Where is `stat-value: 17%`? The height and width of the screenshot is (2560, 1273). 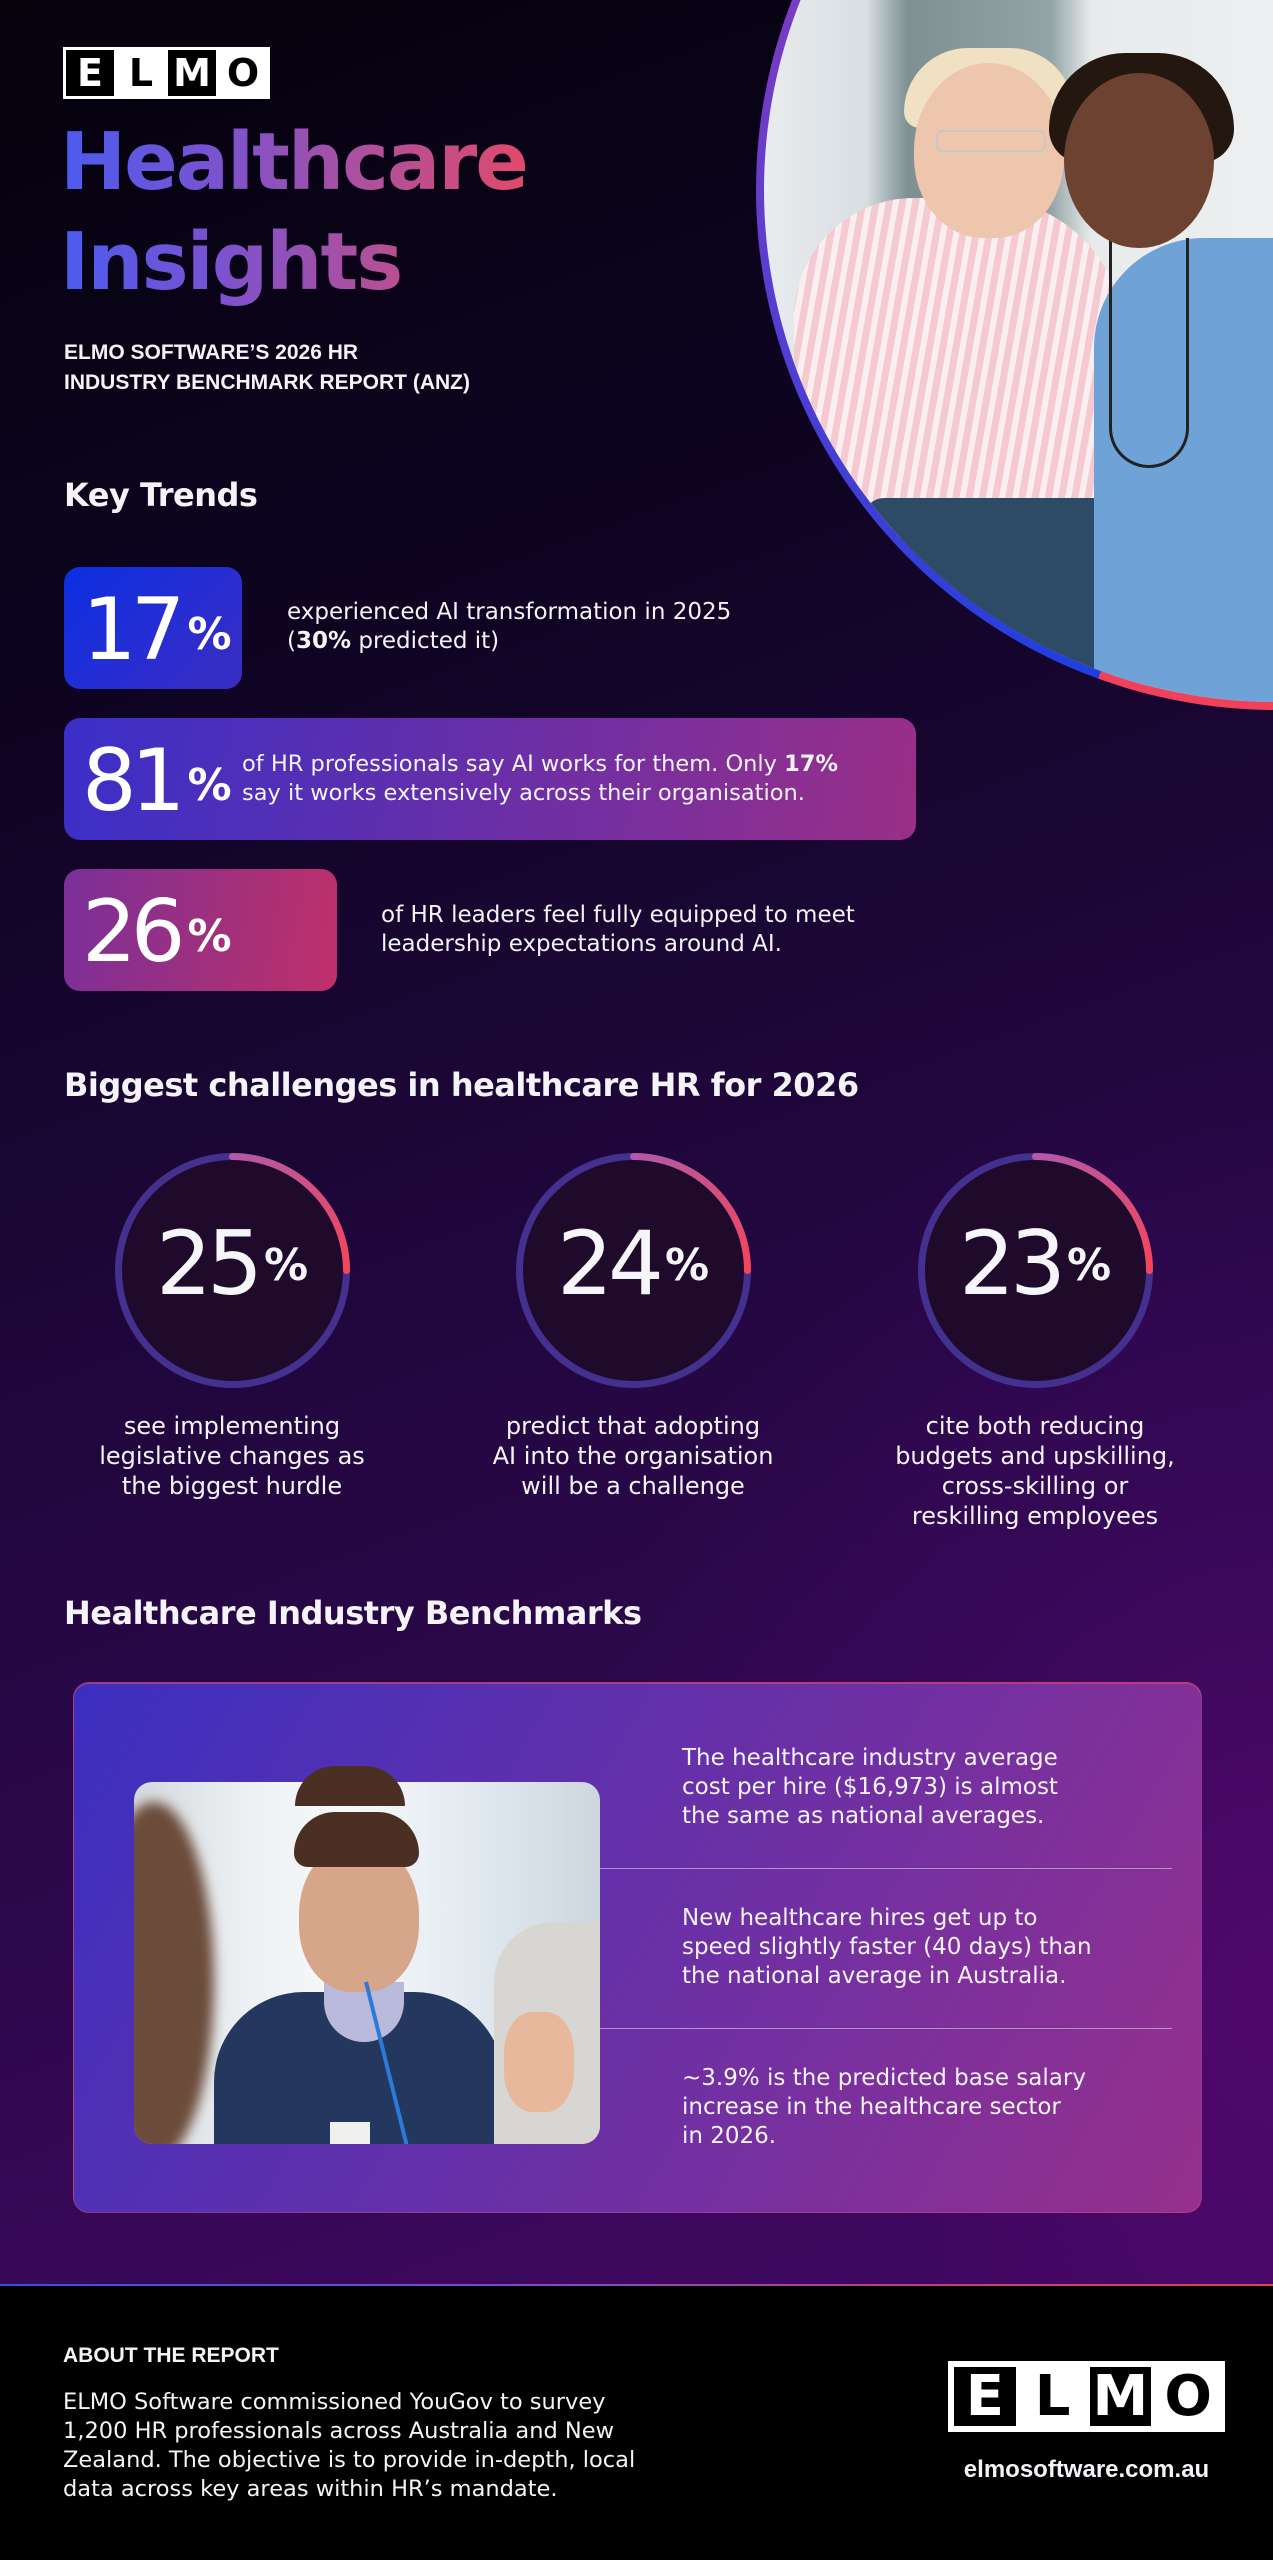 stat-value: 17% is located at coordinates (157, 630).